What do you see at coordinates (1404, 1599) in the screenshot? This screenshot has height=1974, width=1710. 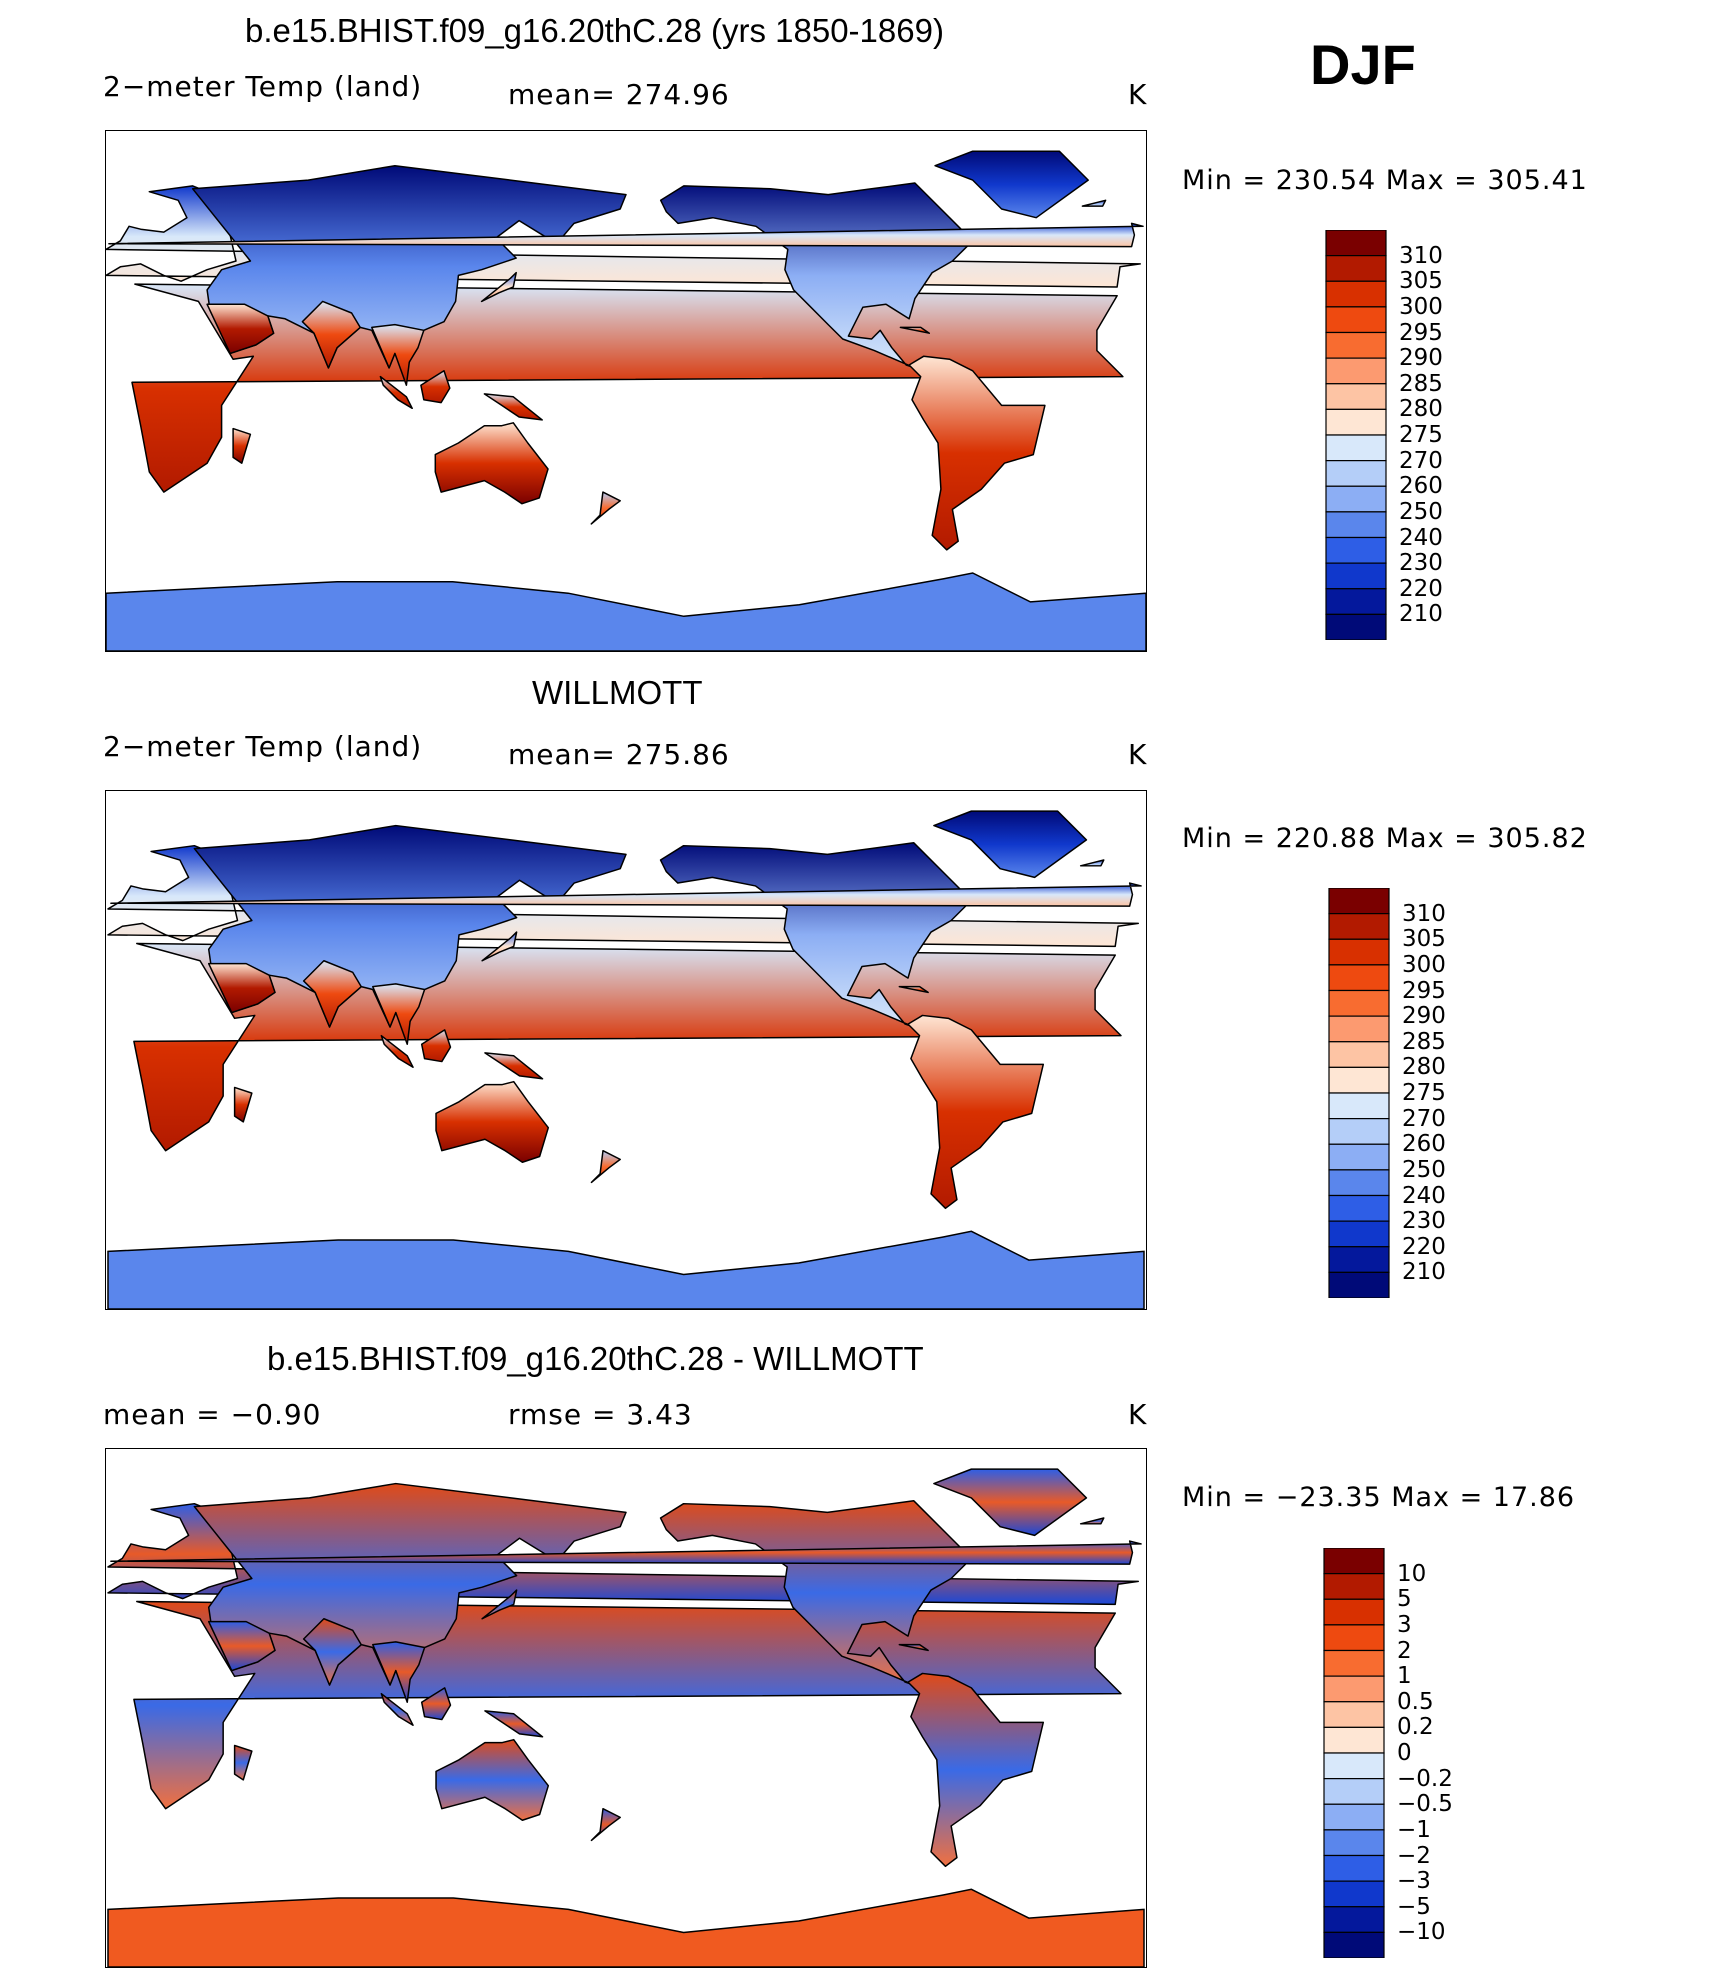 I see `colorbar-tick-label: 5` at bounding box center [1404, 1599].